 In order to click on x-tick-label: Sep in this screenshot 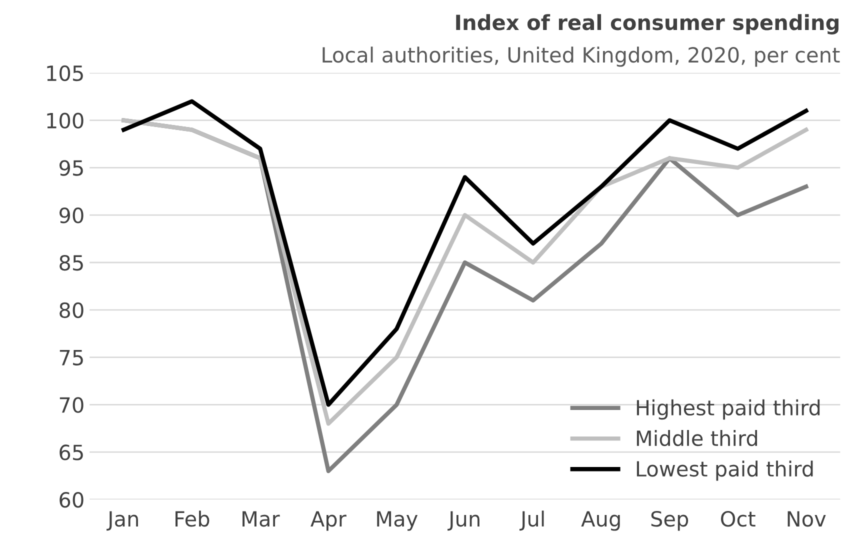, I will do `click(669, 520)`.